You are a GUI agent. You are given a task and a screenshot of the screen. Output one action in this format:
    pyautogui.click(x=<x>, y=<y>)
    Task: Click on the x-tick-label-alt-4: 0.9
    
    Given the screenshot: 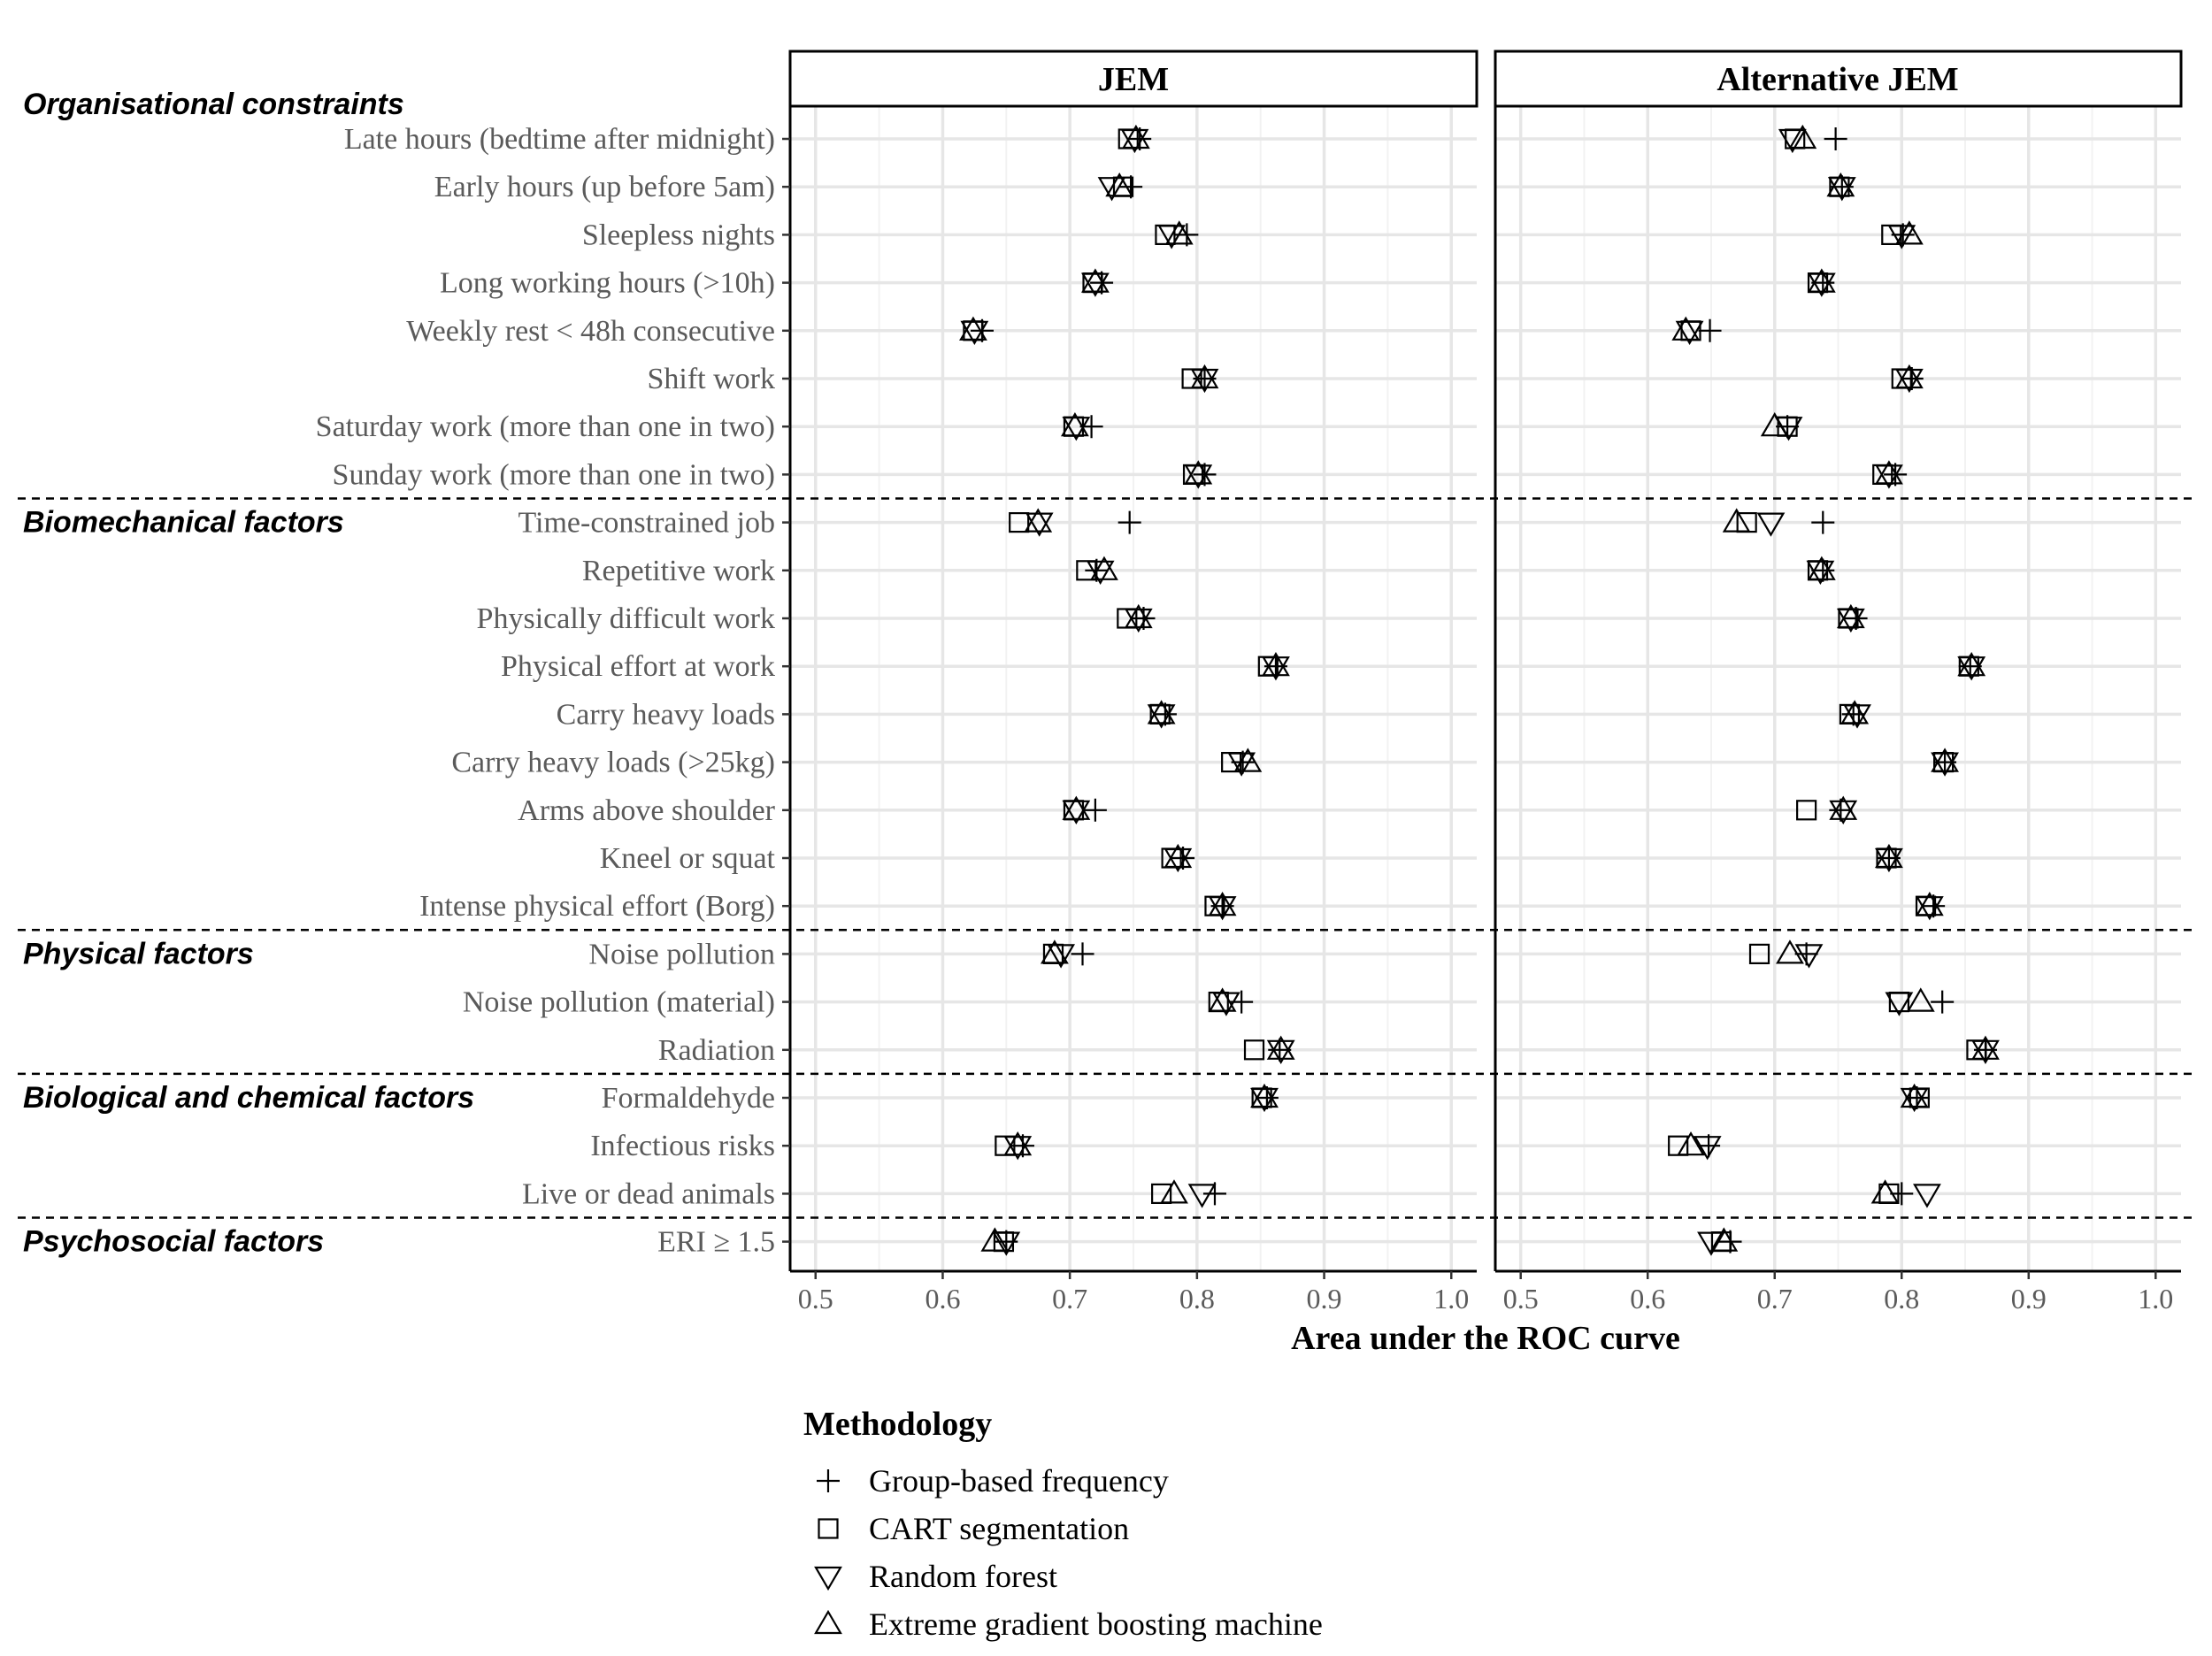 What is the action you would take?
    pyautogui.click(x=2029, y=1299)
    